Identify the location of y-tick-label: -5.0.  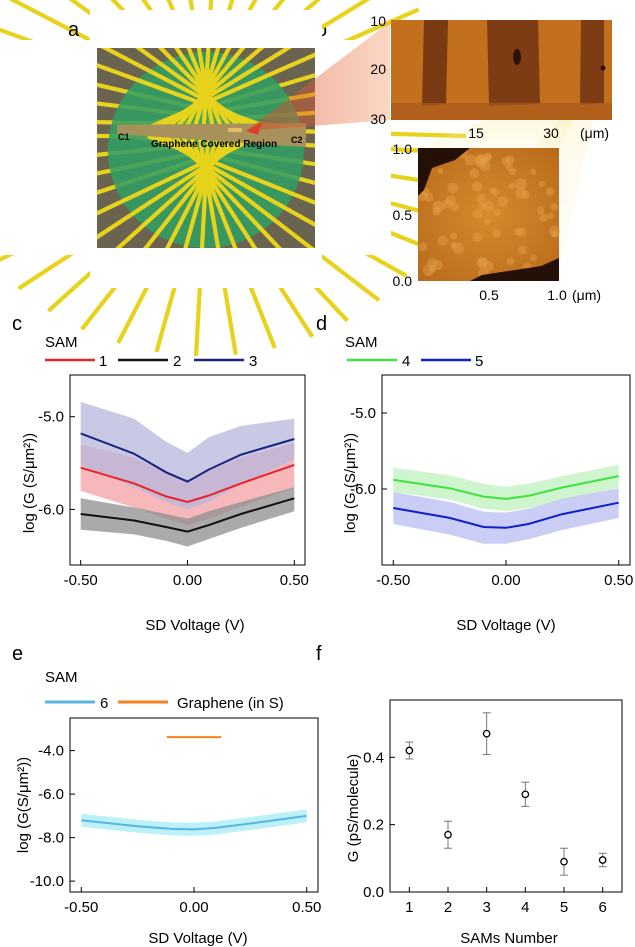
(363, 413).